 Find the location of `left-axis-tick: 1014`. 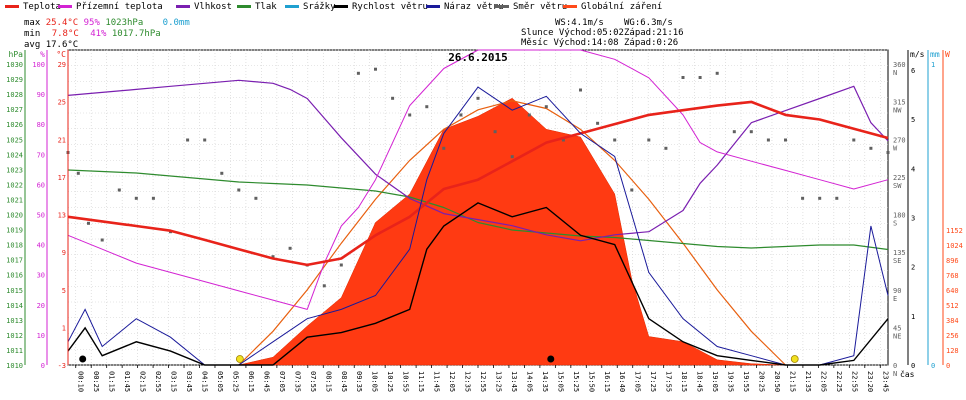

left-axis-tick: 1014 is located at coordinates (14, 306).